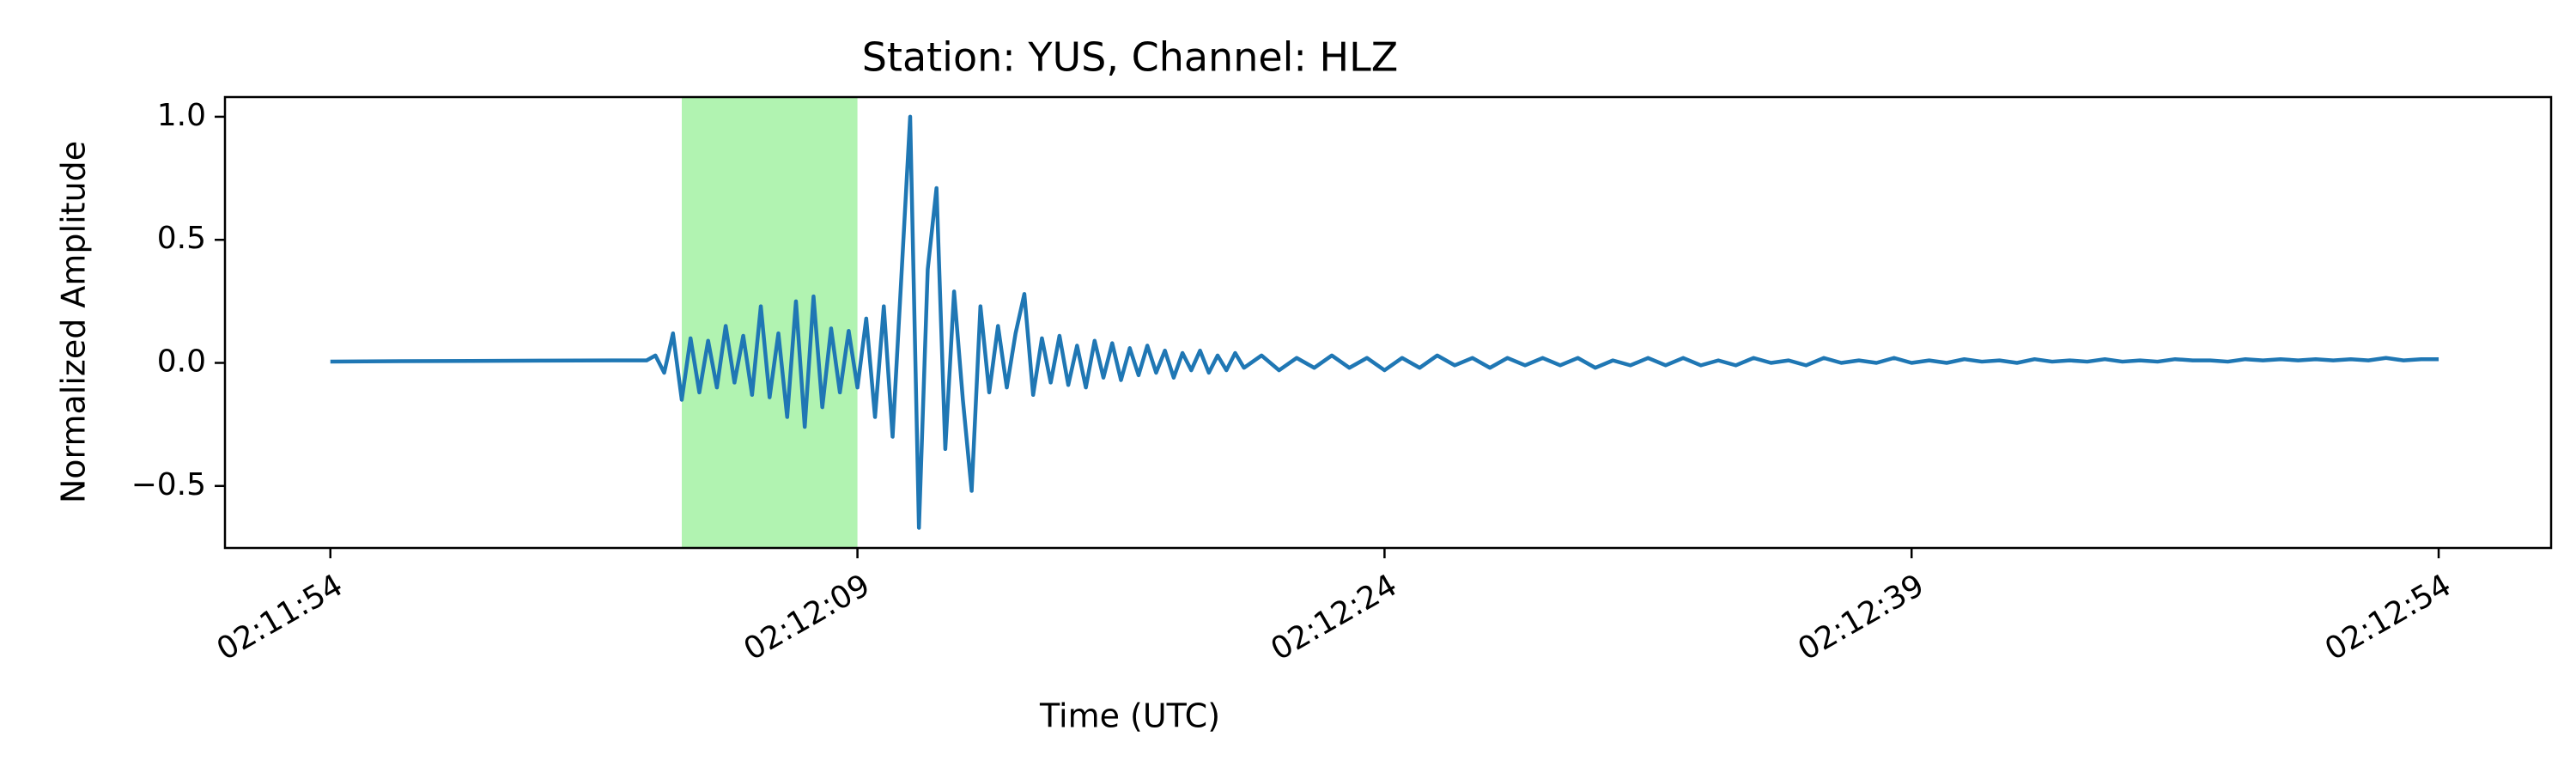 The width and height of the screenshot is (2576, 773). Describe the element at coordinates (1129, 716) in the screenshot. I see `x-axis-label: Time (UTC)` at that location.